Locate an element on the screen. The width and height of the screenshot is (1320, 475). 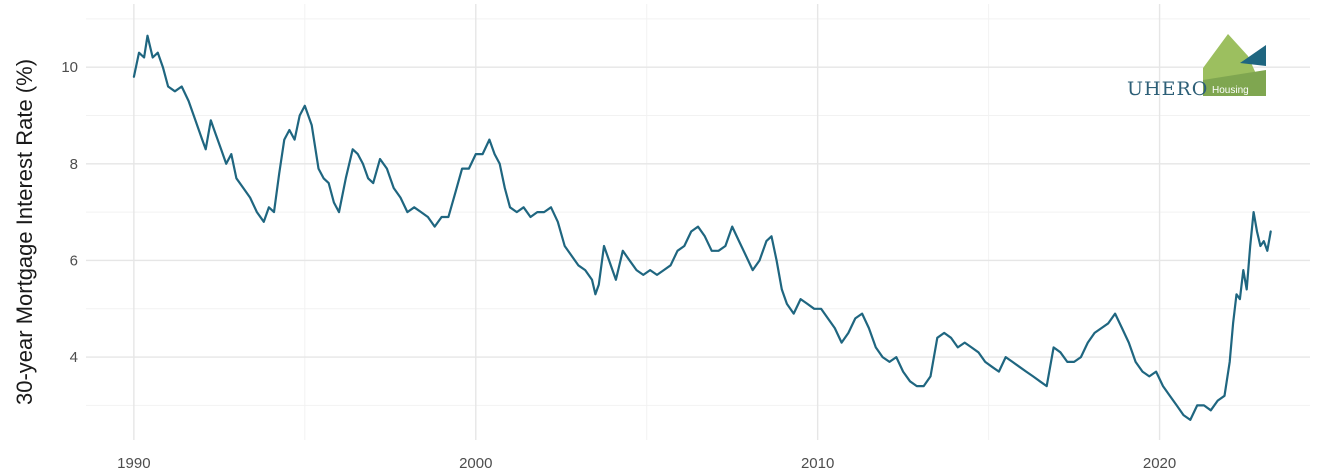
y-tick-label-6: 6 is located at coordinates (74, 260).